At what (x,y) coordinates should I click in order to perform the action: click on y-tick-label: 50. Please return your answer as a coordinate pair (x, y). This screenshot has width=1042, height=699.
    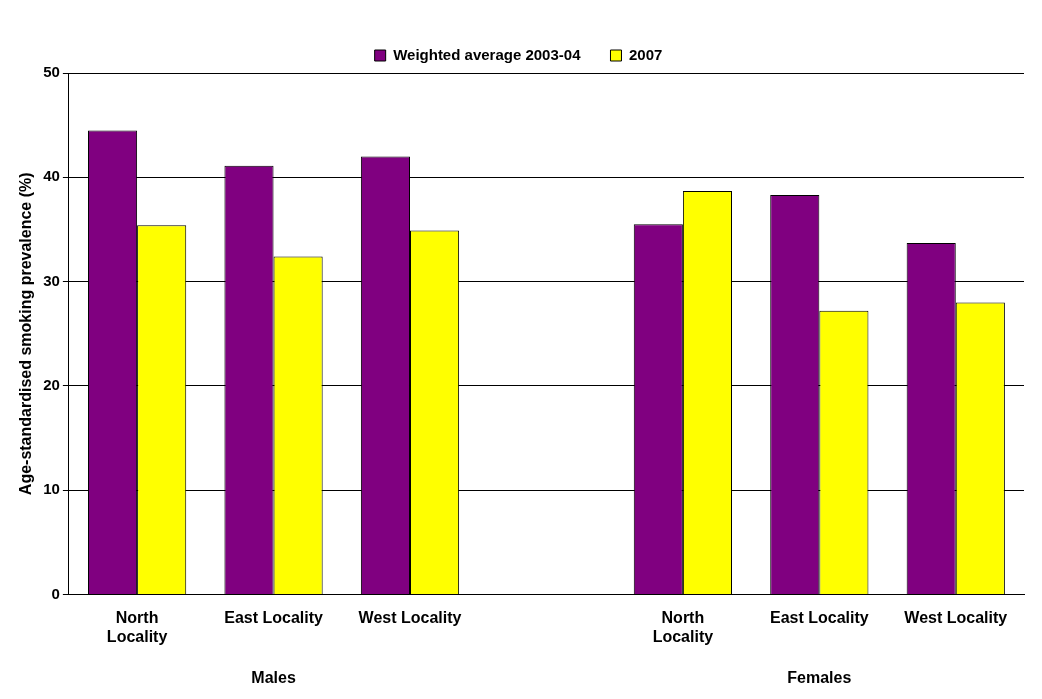
    Looking at the image, I should click on (51, 72).